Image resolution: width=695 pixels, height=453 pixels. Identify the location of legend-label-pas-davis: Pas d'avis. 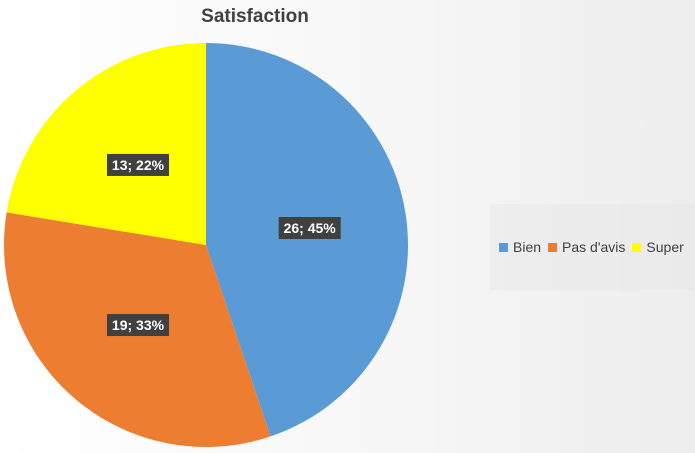
(594, 247).